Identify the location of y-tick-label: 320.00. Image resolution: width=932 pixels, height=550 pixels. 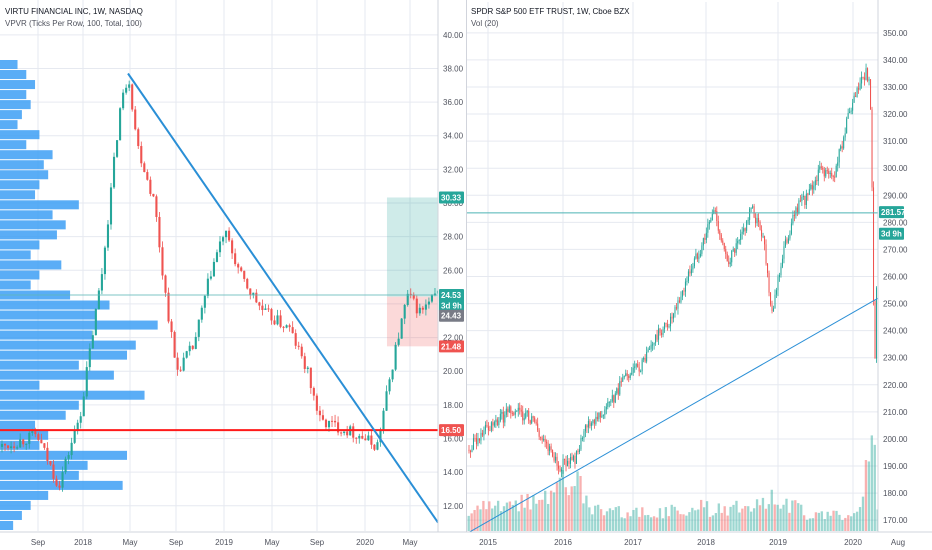
(895, 114).